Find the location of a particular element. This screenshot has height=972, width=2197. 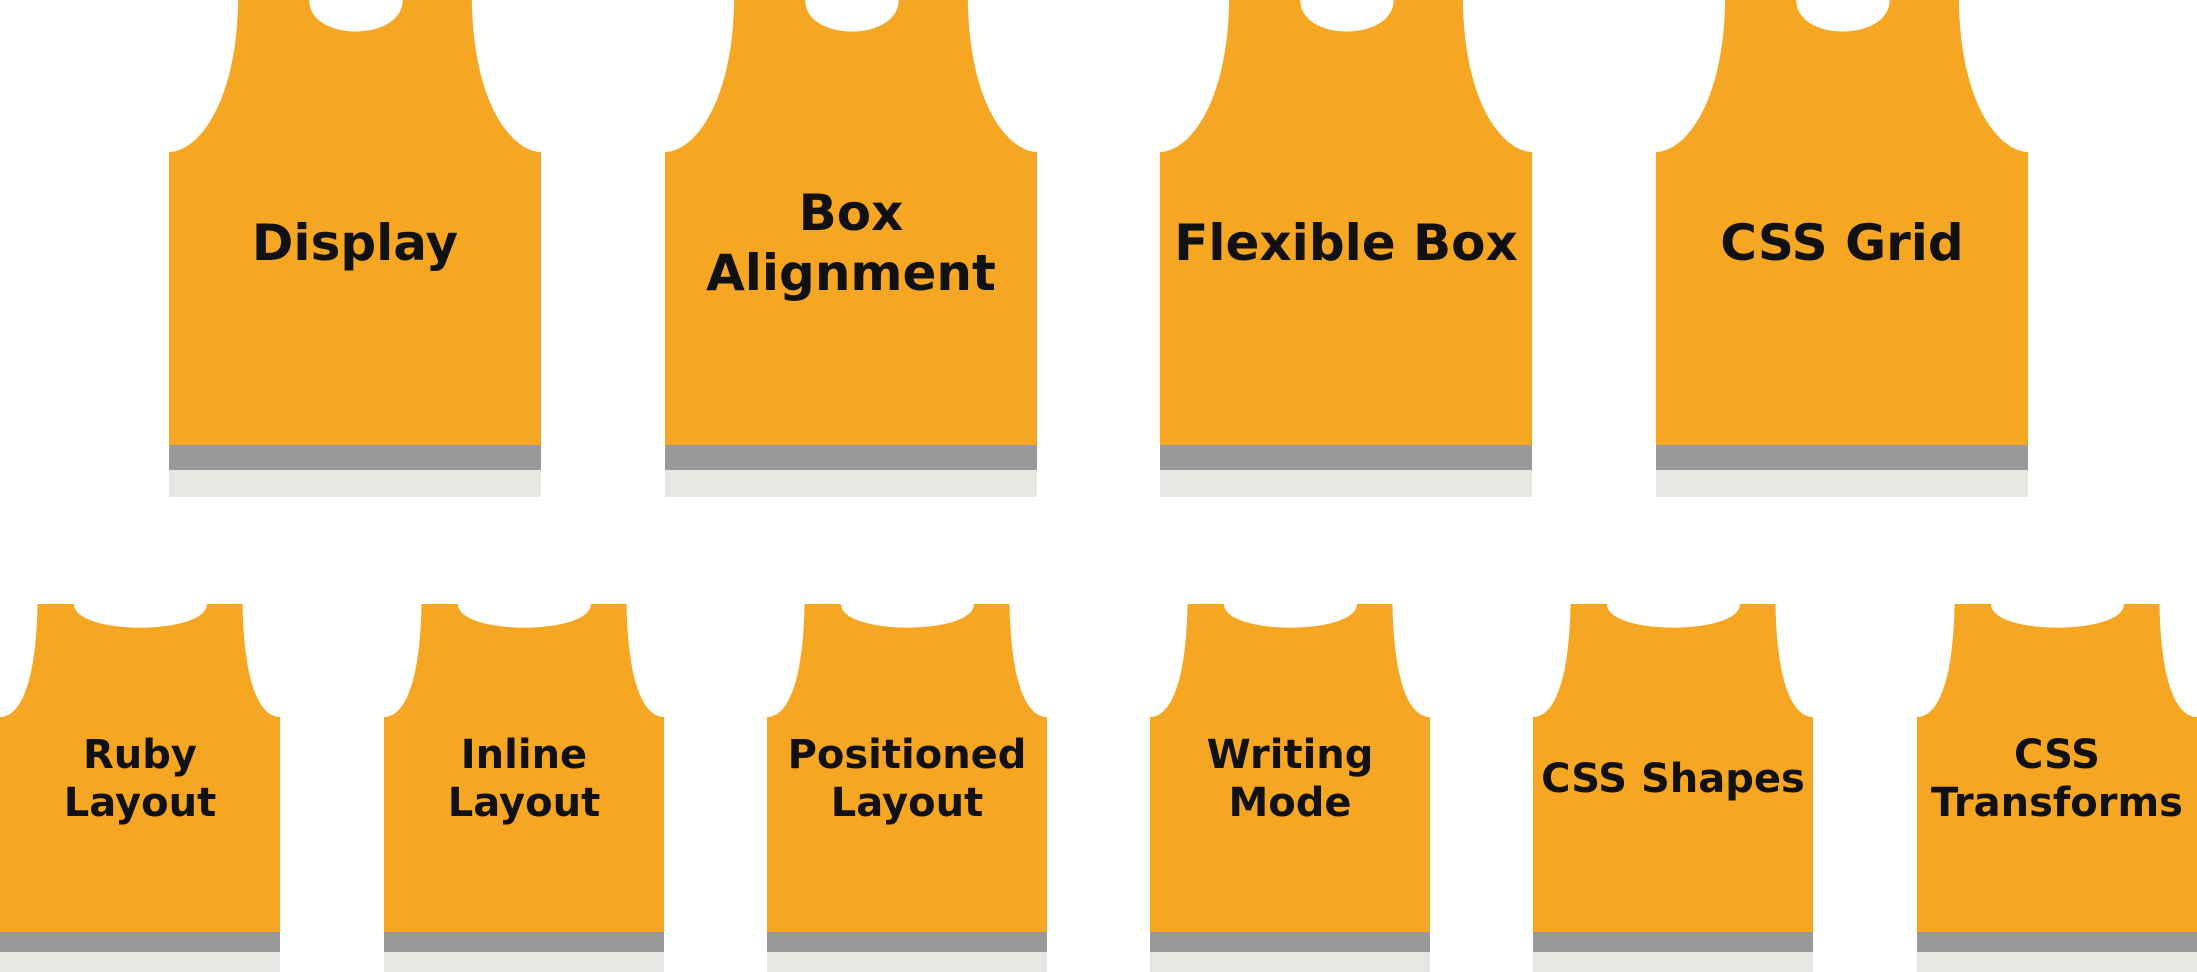

jersey-flexible-box: Flexible Box is located at coordinates (1346, 248).